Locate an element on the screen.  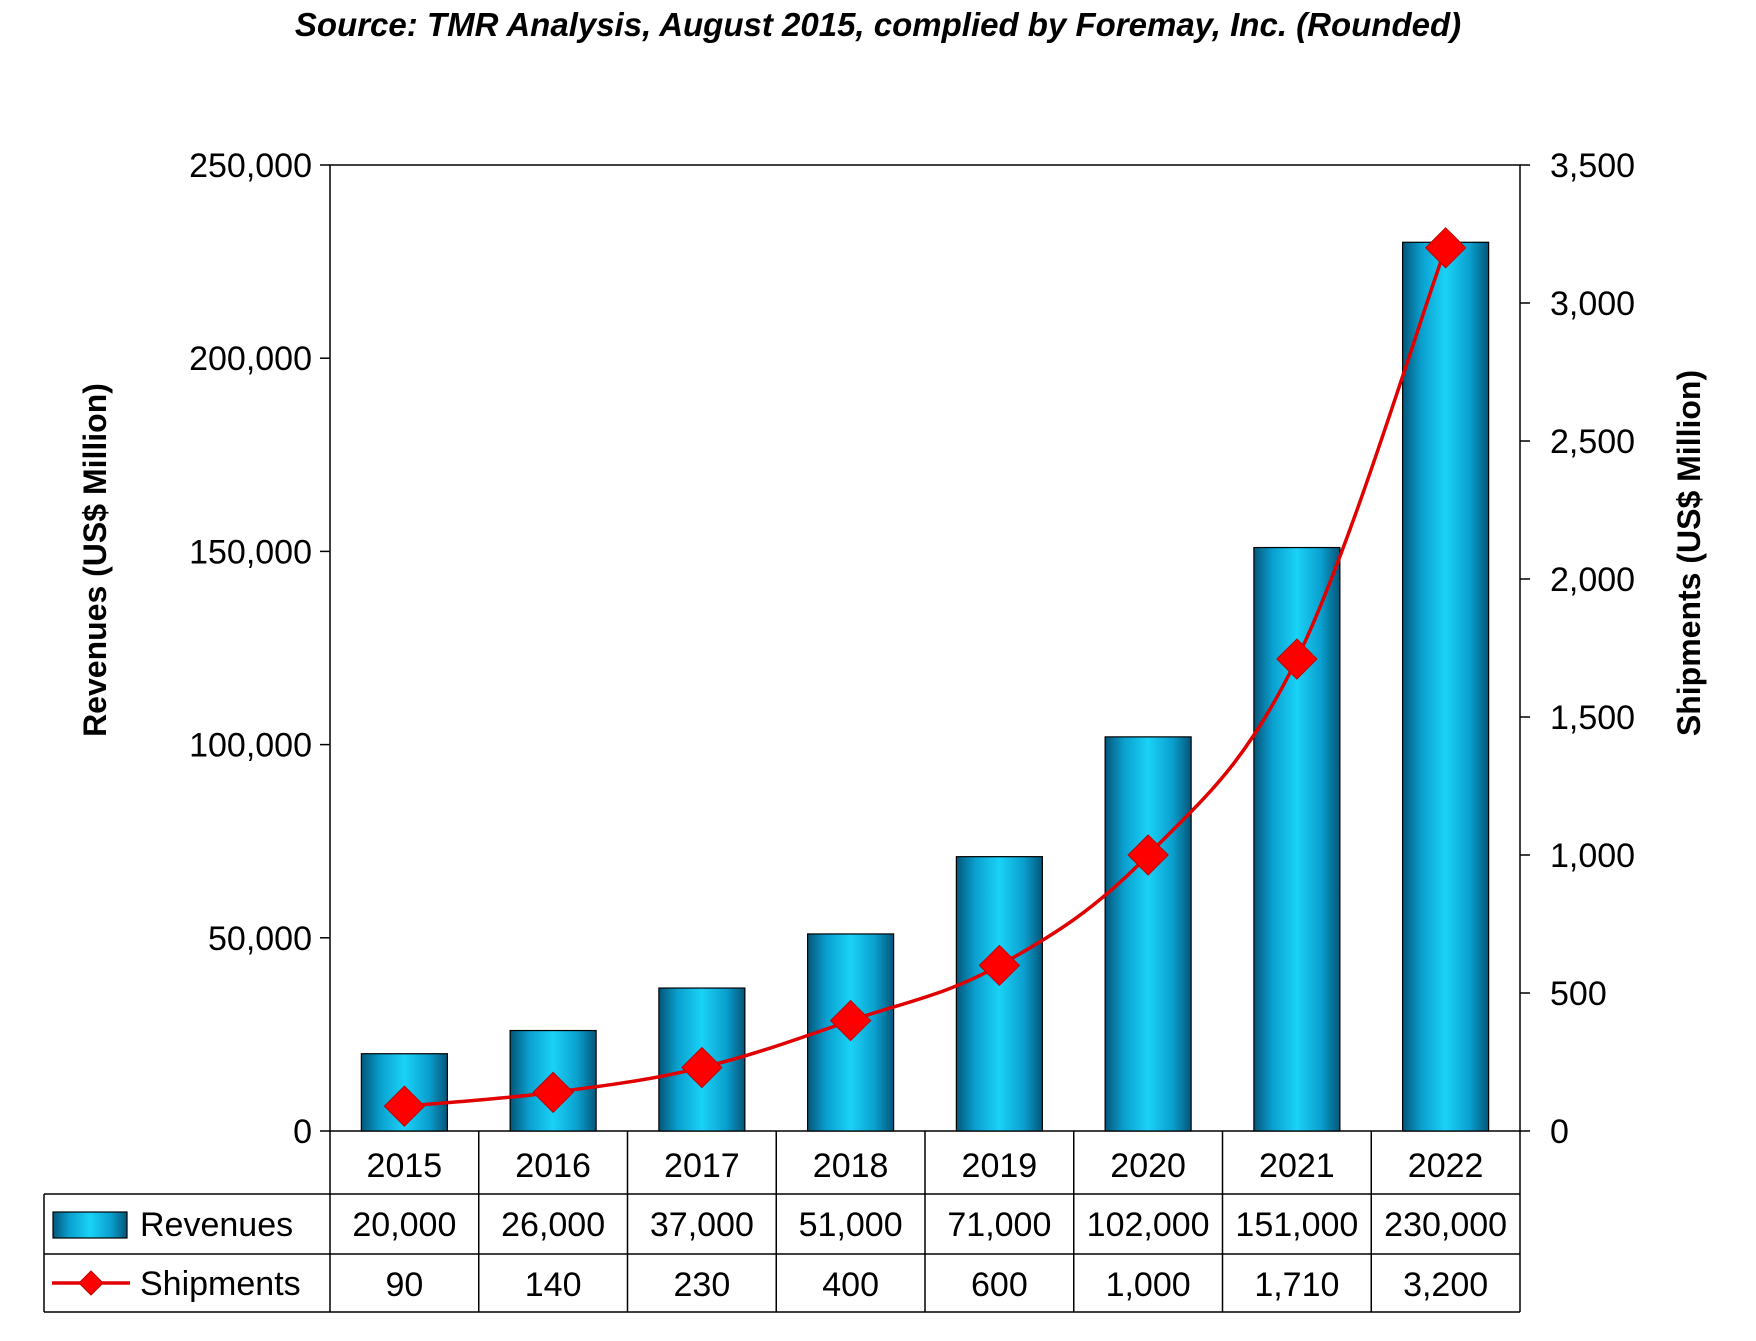
x-category-label: 2022 is located at coordinates (1446, 1166).